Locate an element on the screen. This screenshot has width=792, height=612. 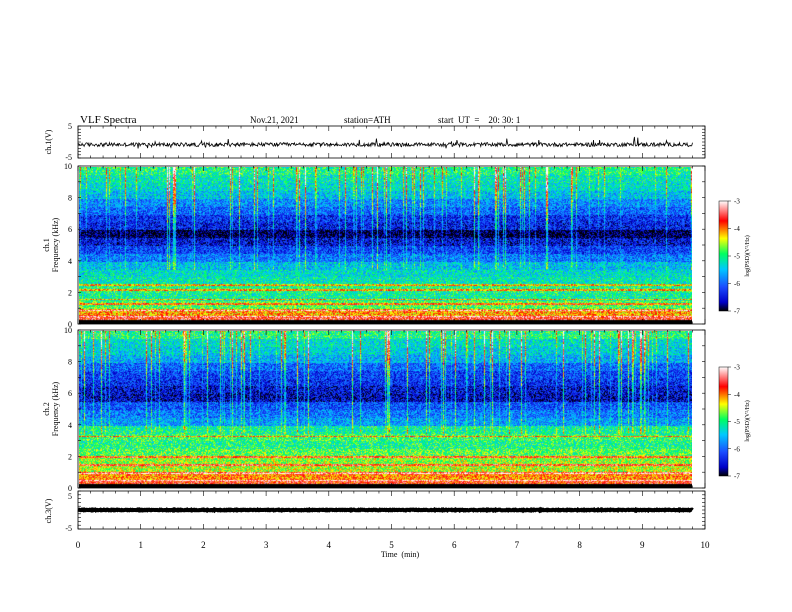
ch1-waveform-panel: 5 -5 ch.1(V) is located at coordinates (375, 142).